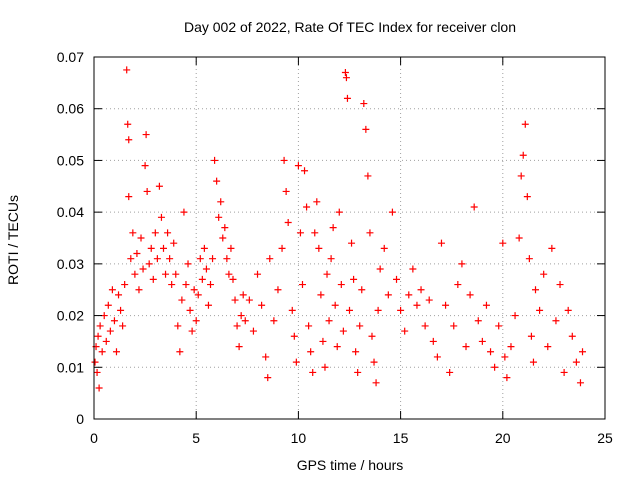  I want to click on x-tick-label: 10, so click(299, 438).